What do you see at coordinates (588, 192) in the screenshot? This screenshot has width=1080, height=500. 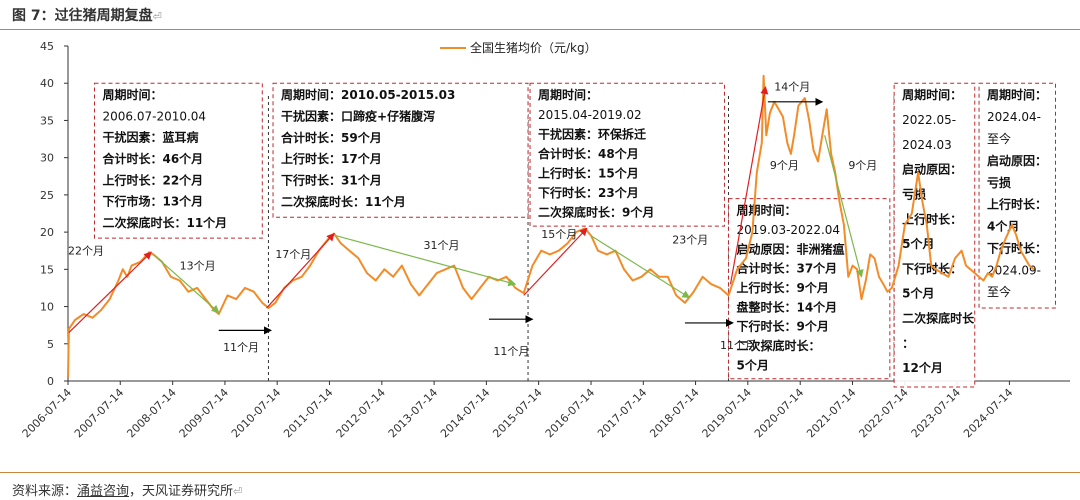 I see `cycle-info-line: 下行时长：23个月` at bounding box center [588, 192].